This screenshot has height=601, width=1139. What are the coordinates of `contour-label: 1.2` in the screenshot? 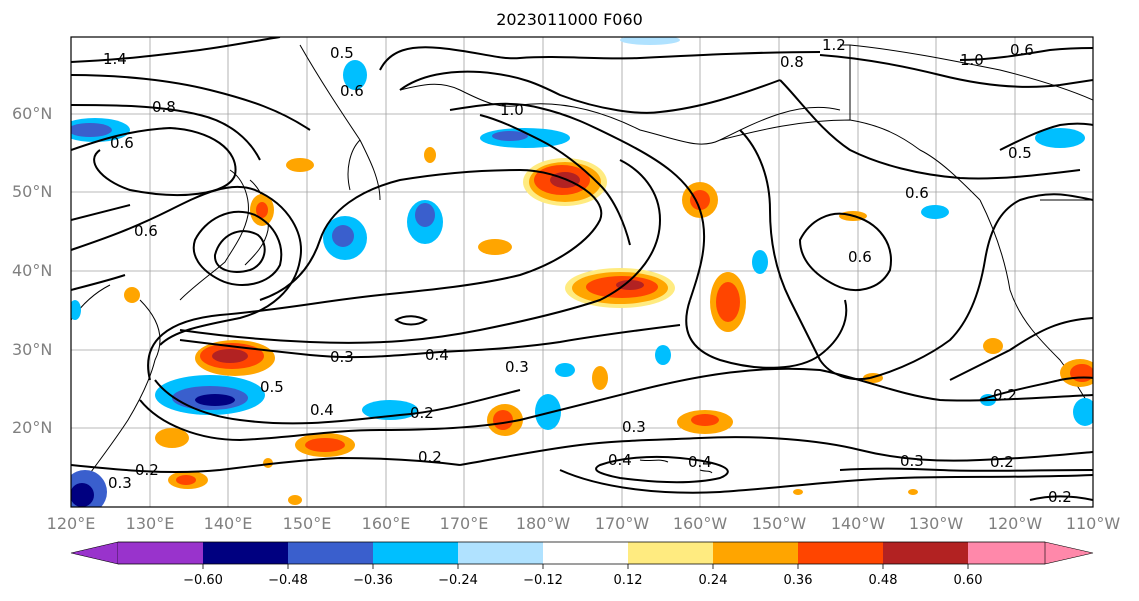 It's located at (834, 45).